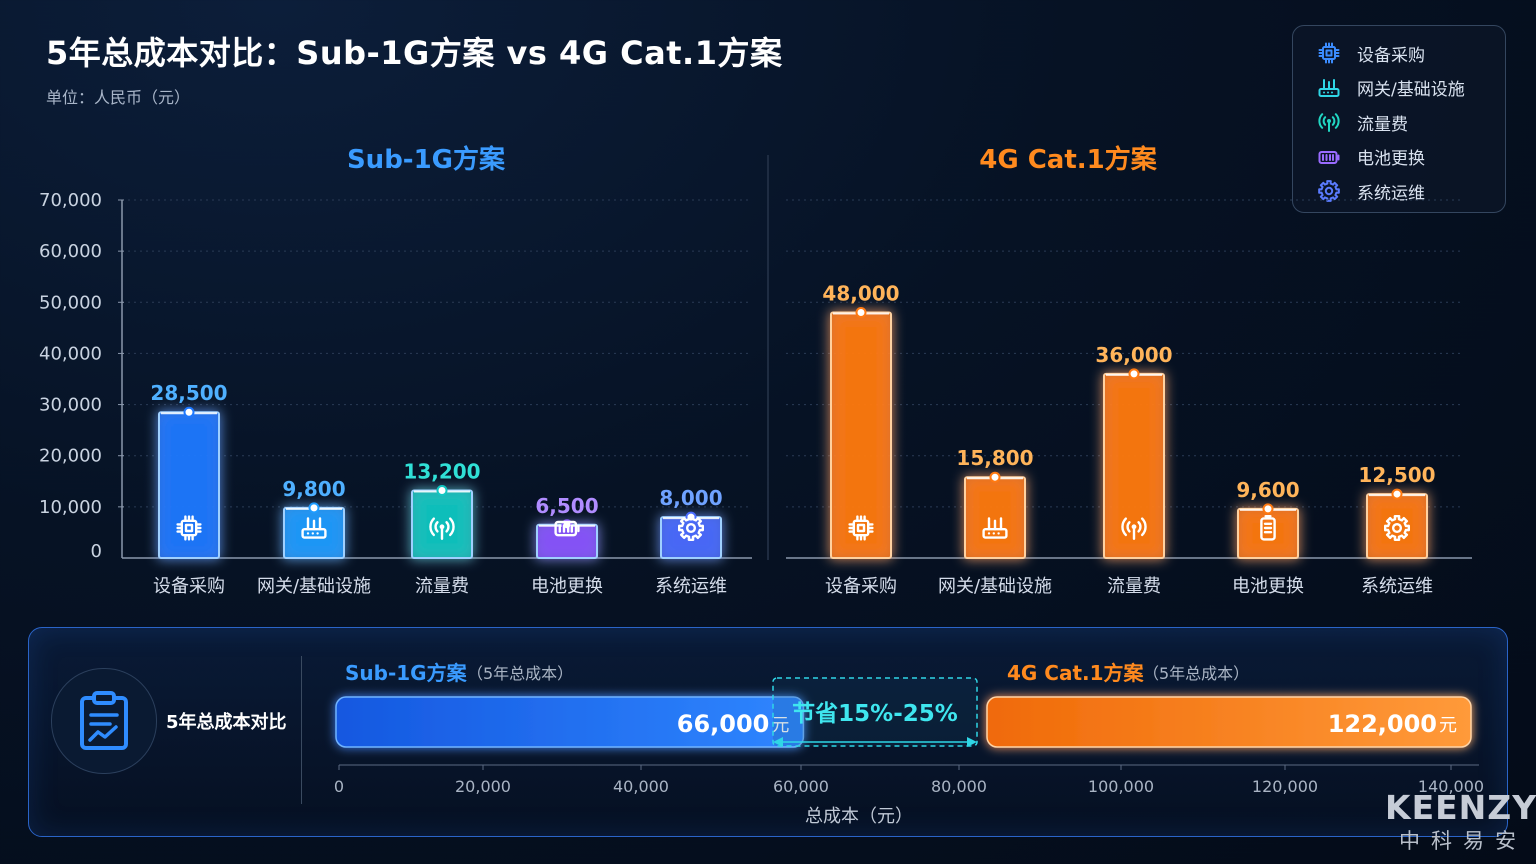 The width and height of the screenshot is (1536, 864). What do you see at coordinates (860, 294) in the screenshot?
I see `data-label: 48,000` at bounding box center [860, 294].